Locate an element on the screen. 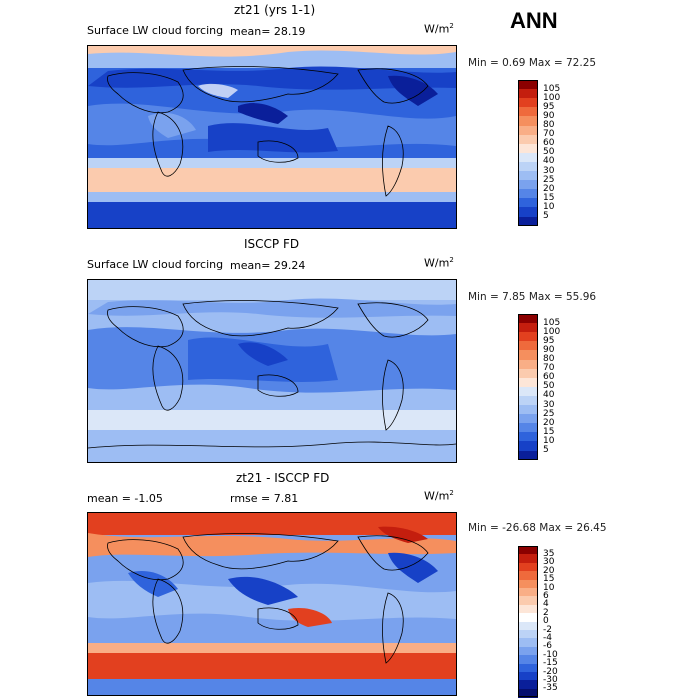 The width and height of the screenshot is (700, 700). panel-3-rmse: rmse = 7.81 is located at coordinates (264, 498).